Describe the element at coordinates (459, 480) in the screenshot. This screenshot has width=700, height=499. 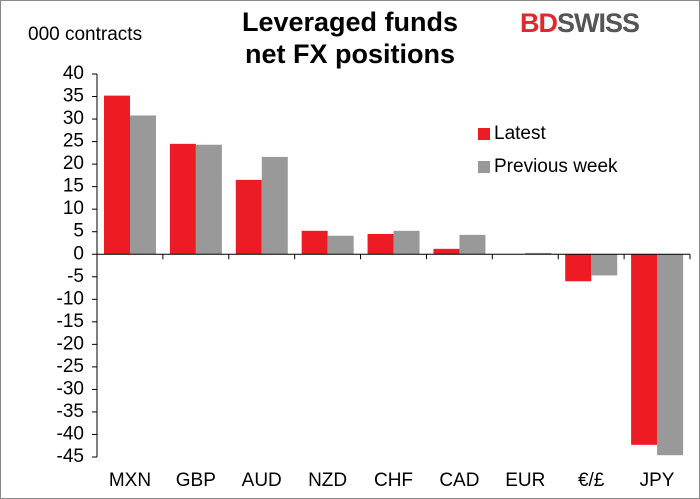
I see `x-tick-label: CAD` at that location.